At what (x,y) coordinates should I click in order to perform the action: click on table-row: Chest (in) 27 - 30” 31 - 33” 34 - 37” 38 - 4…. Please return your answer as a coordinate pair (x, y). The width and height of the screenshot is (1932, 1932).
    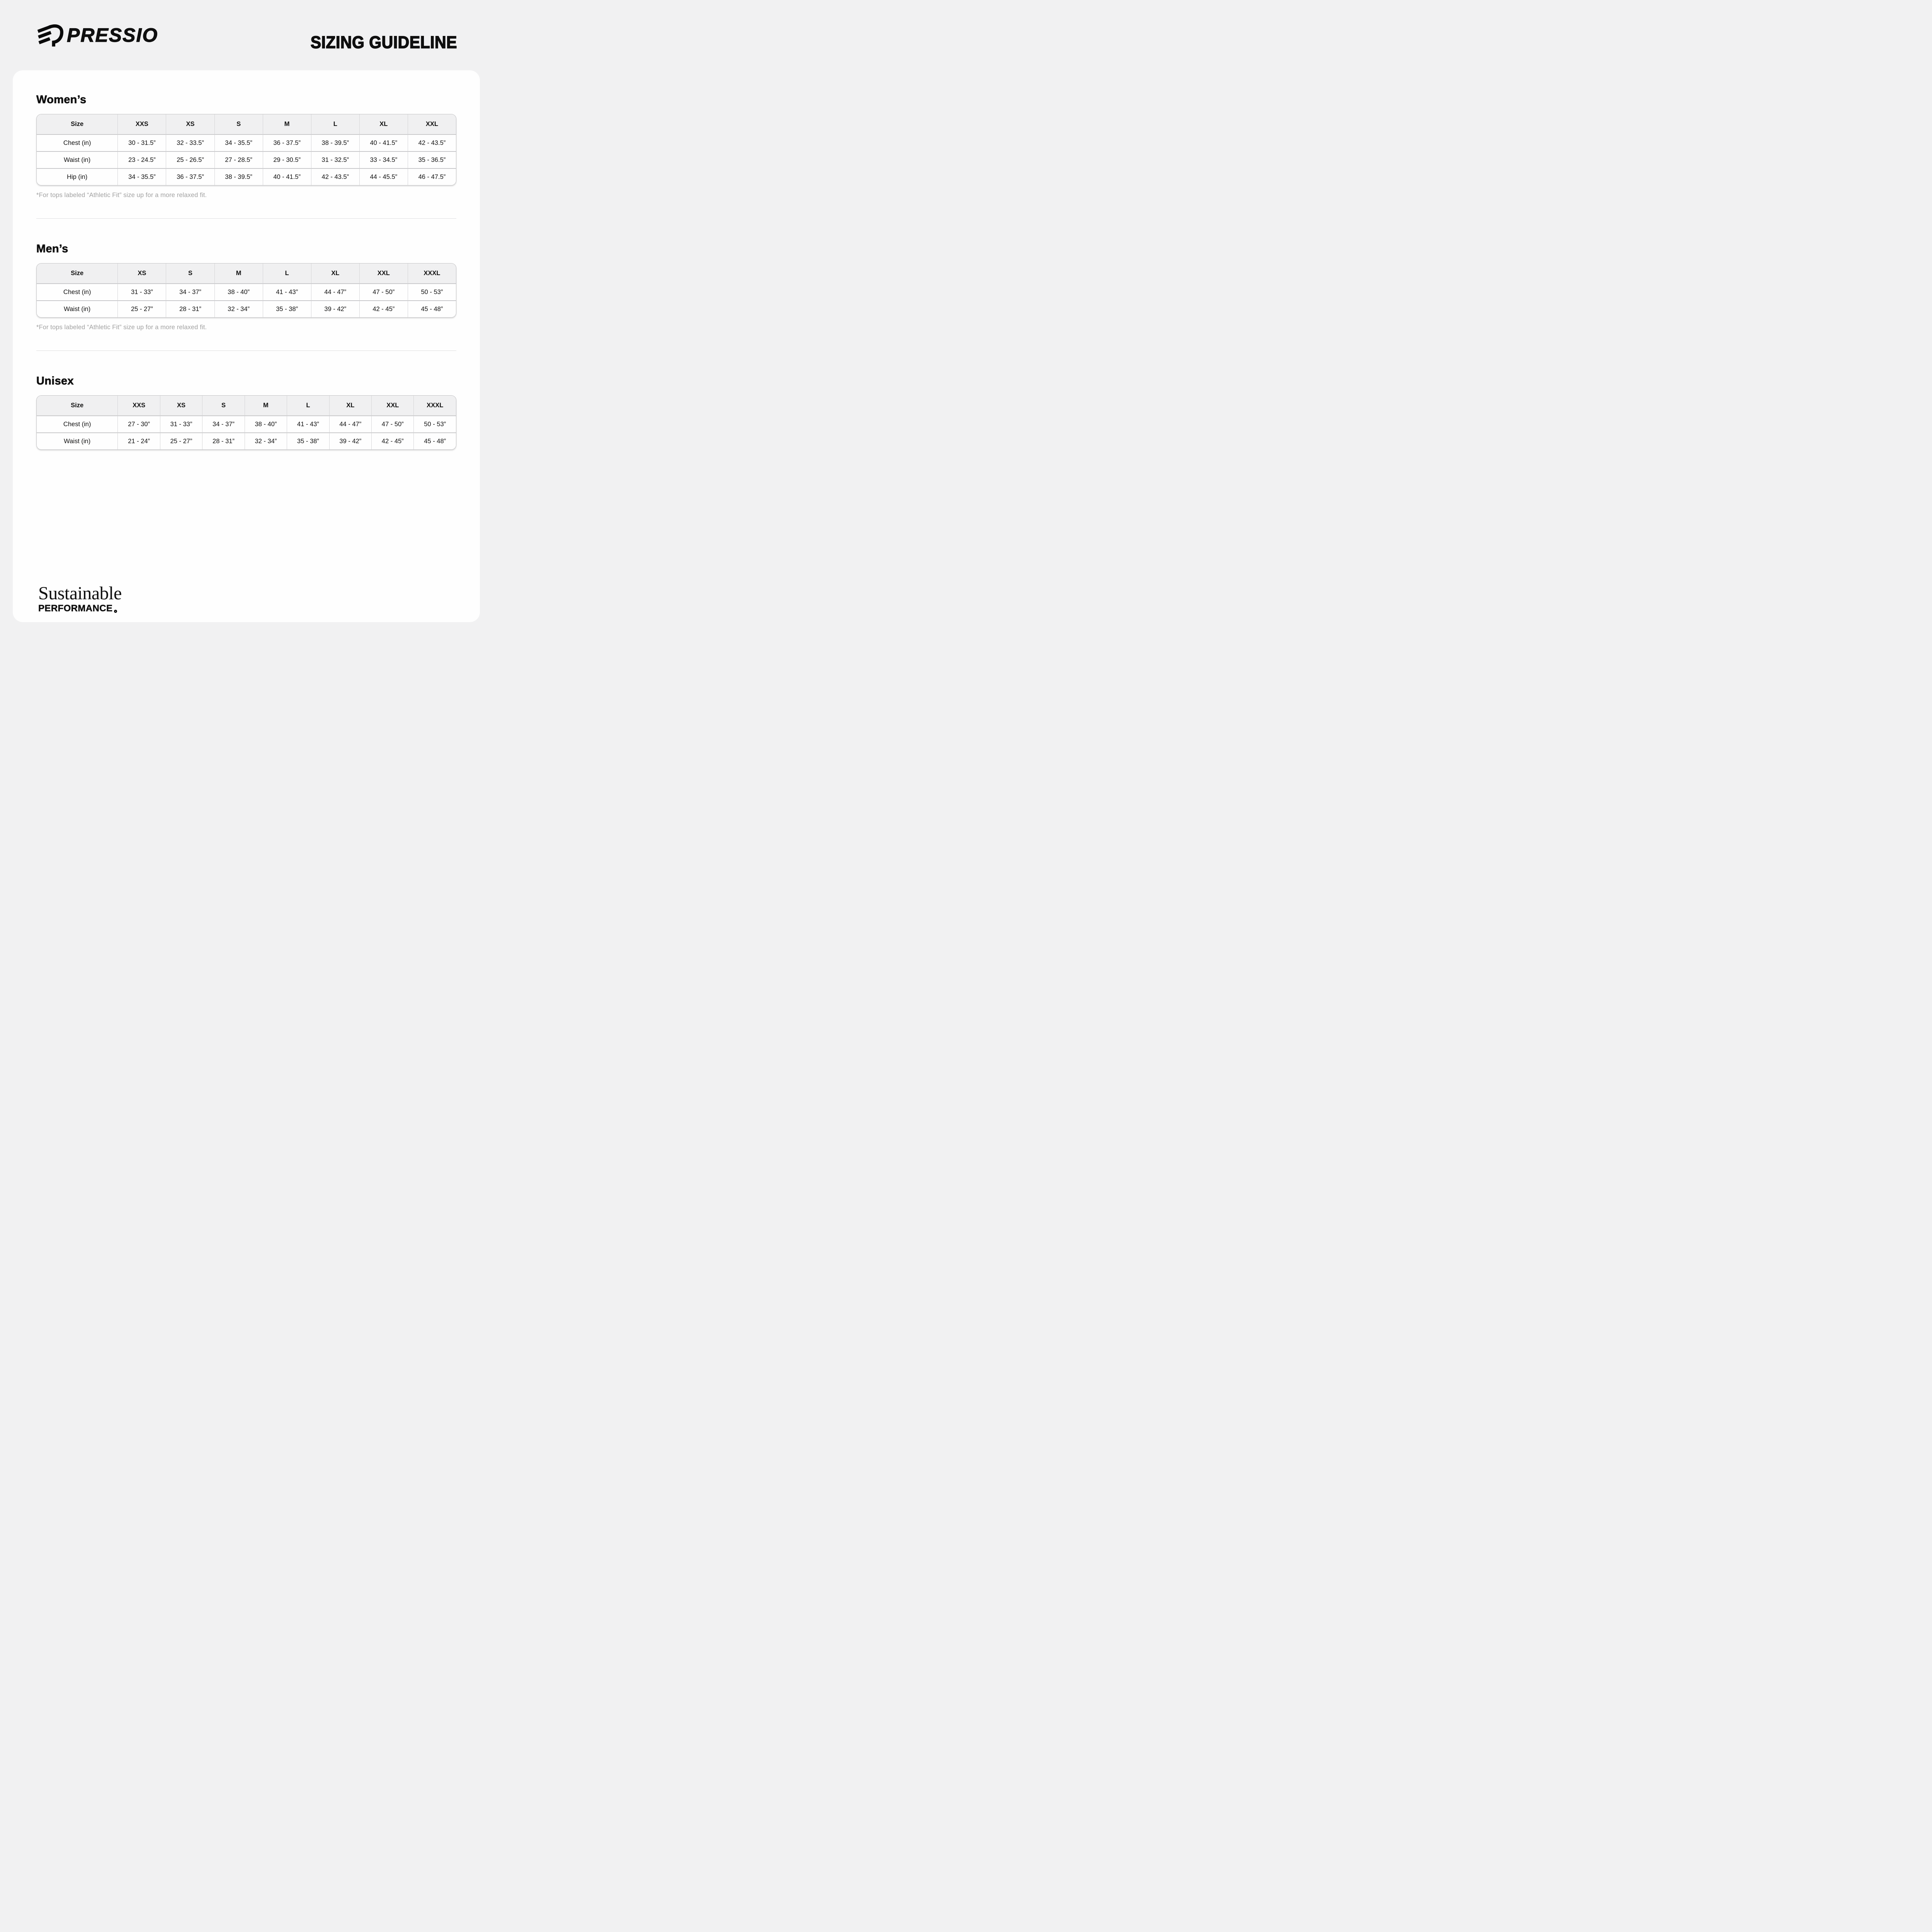
    Looking at the image, I should click on (246, 424).